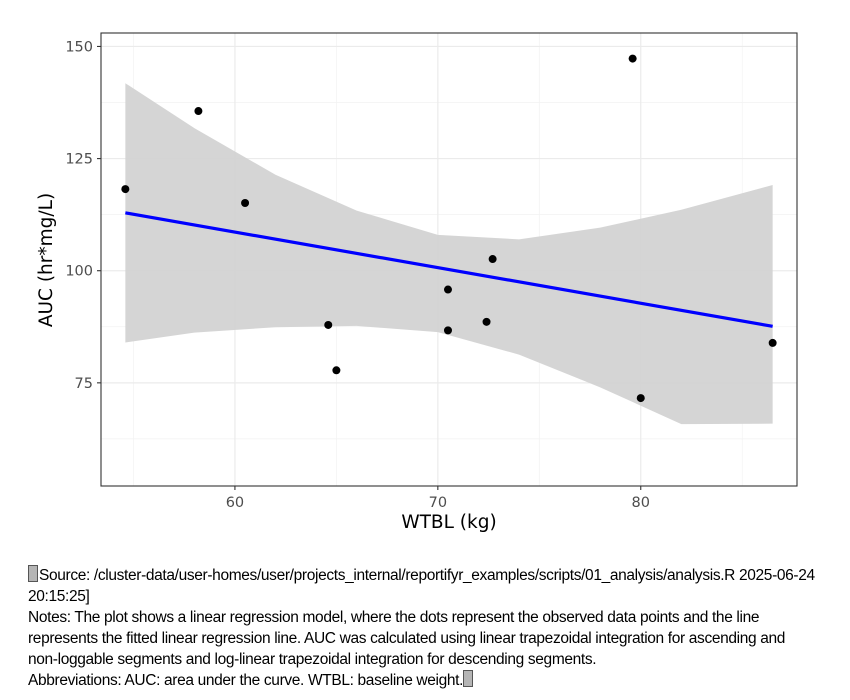 The width and height of the screenshot is (850, 700). What do you see at coordinates (83, 215) in the screenshot?
I see `y-axis-ticks: 75 100 125 150` at bounding box center [83, 215].